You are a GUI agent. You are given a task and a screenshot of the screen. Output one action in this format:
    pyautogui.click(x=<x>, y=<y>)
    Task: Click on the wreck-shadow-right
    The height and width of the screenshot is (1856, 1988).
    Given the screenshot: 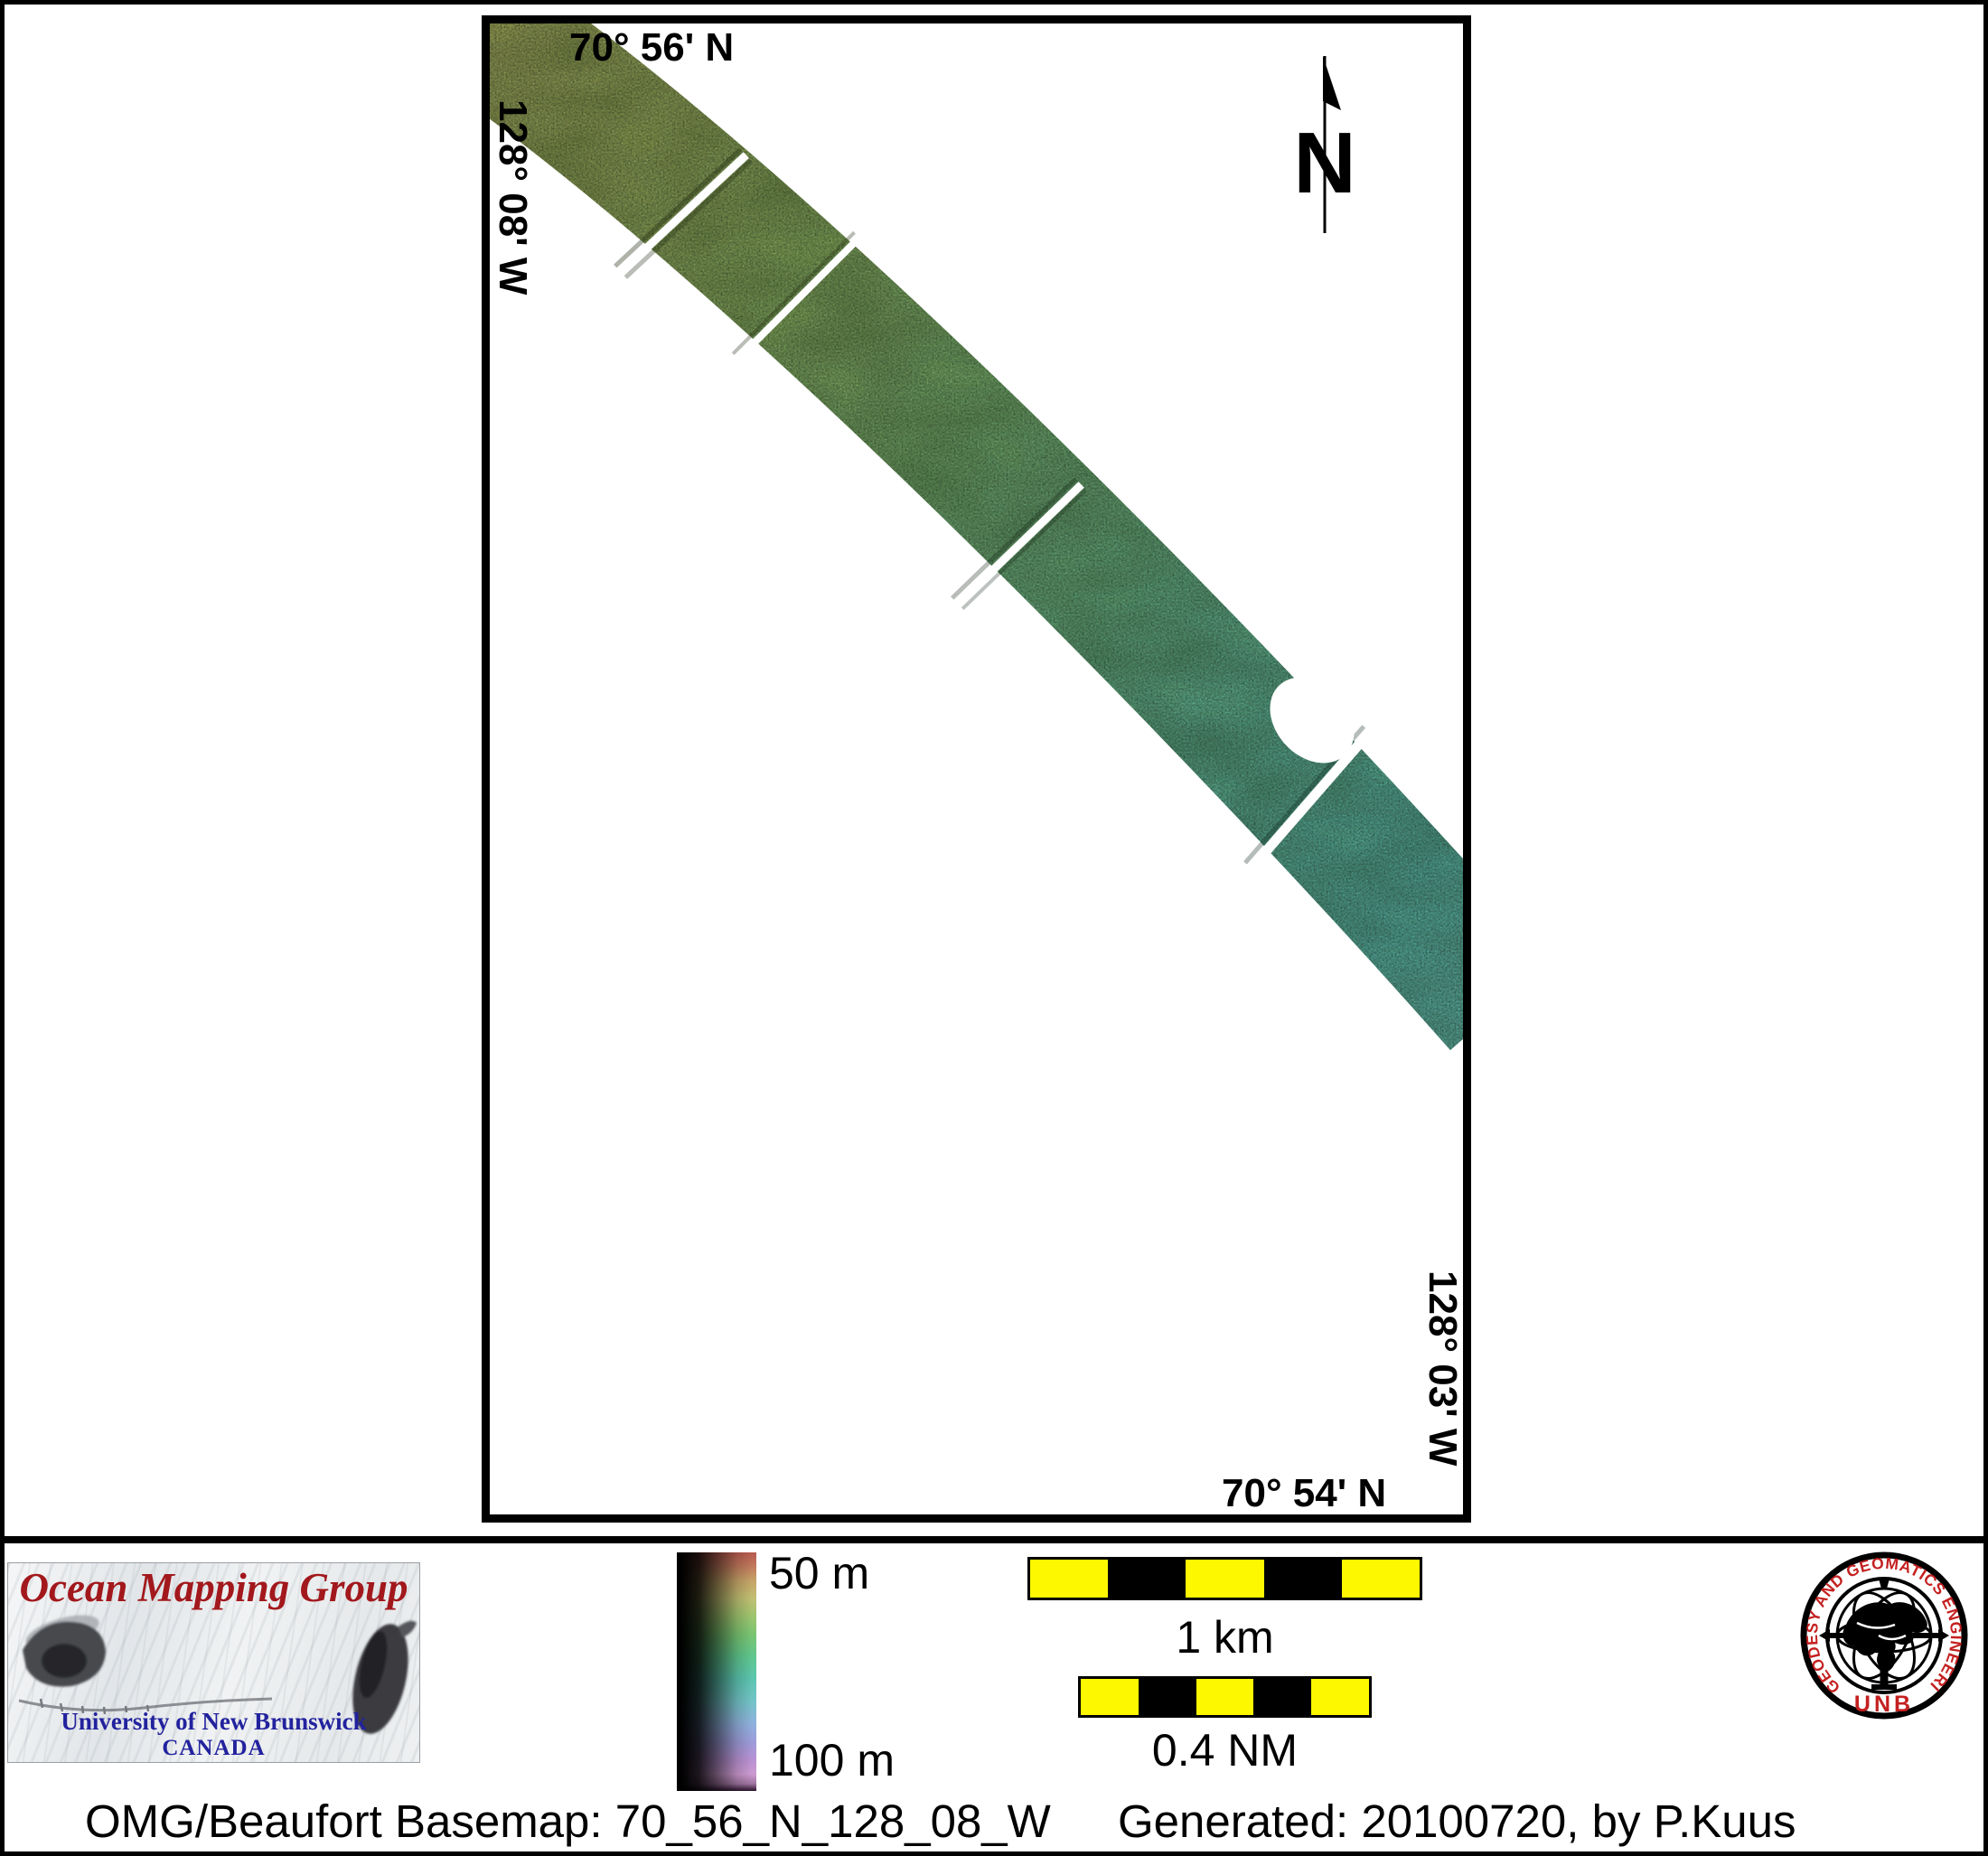 What is the action you would take?
    pyautogui.click(x=384, y=1677)
    